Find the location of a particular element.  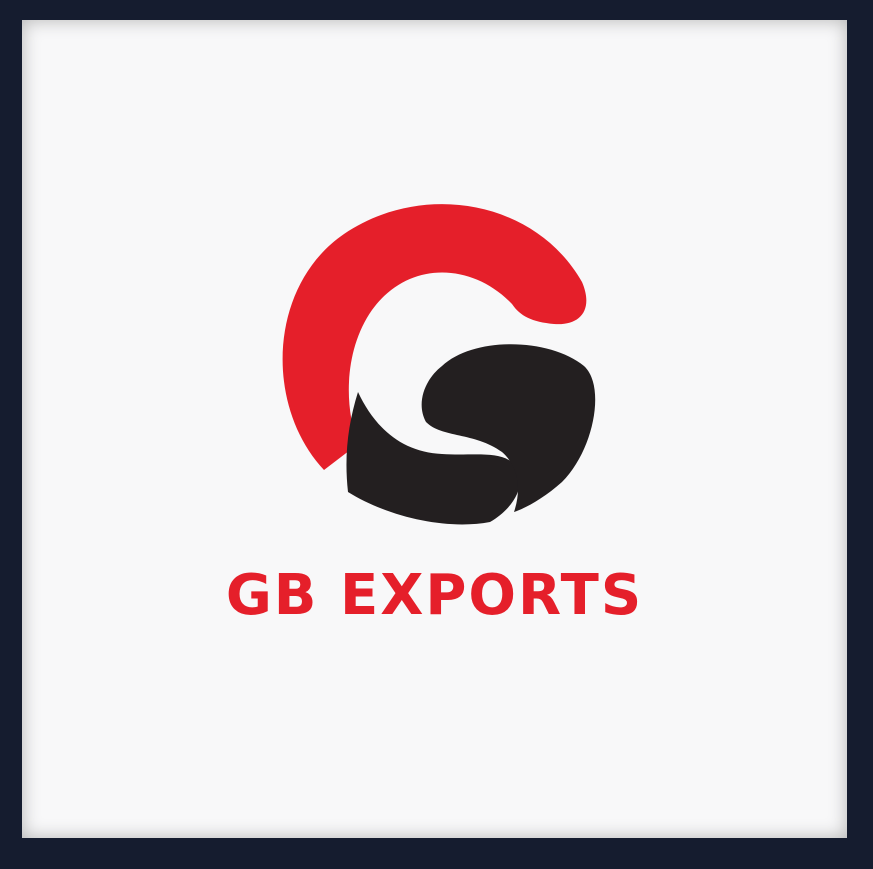

logo-black-lobe-left is located at coordinates (433, 458).